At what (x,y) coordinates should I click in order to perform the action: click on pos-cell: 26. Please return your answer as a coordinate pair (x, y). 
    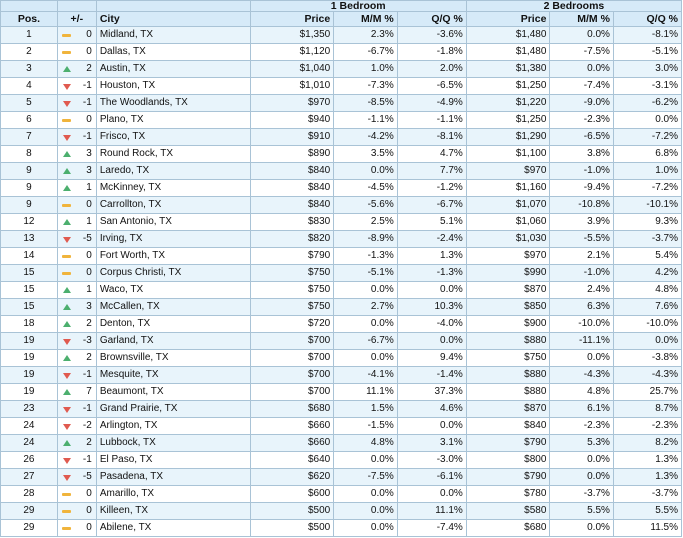
    Looking at the image, I should click on (29, 460).